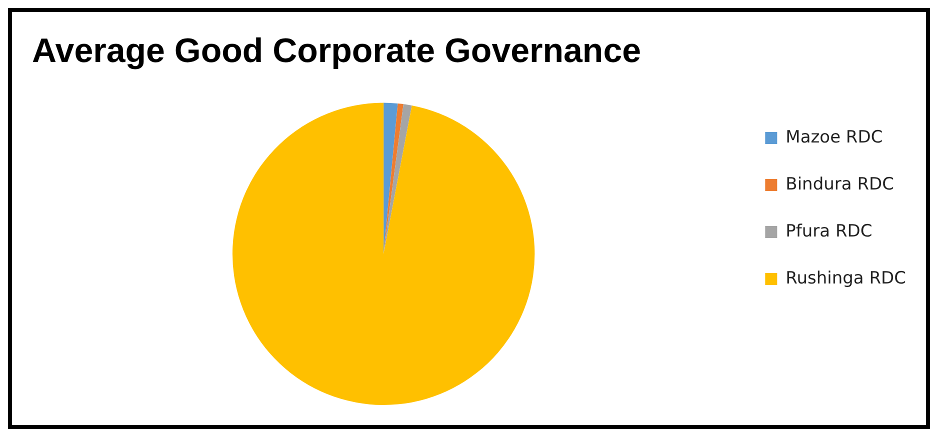 Image resolution: width=936 pixels, height=435 pixels. What do you see at coordinates (834, 137) in the screenshot?
I see `legend-label: Mazoe RDC` at bounding box center [834, 137].